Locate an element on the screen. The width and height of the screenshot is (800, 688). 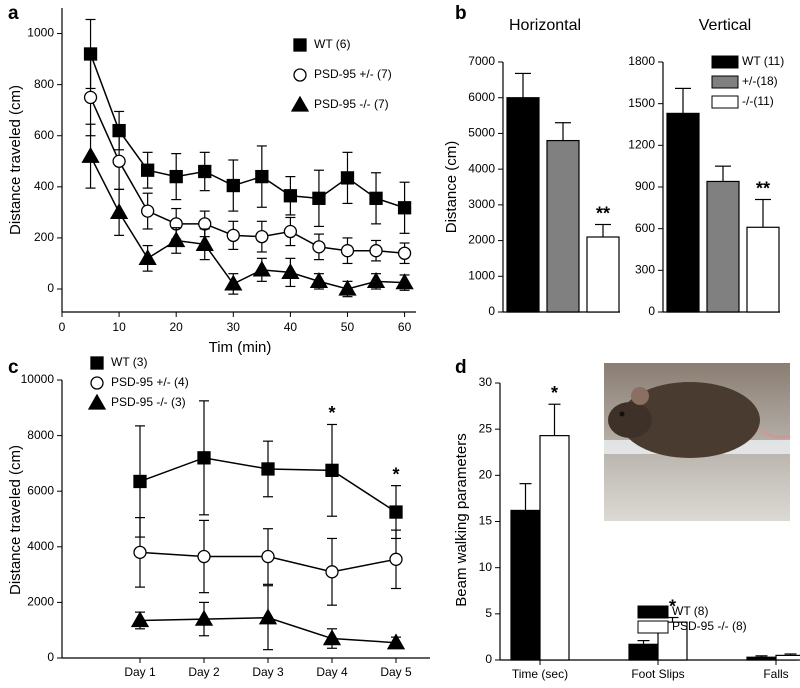
x-tick-label: 20 is located at coordinates (177, 327).